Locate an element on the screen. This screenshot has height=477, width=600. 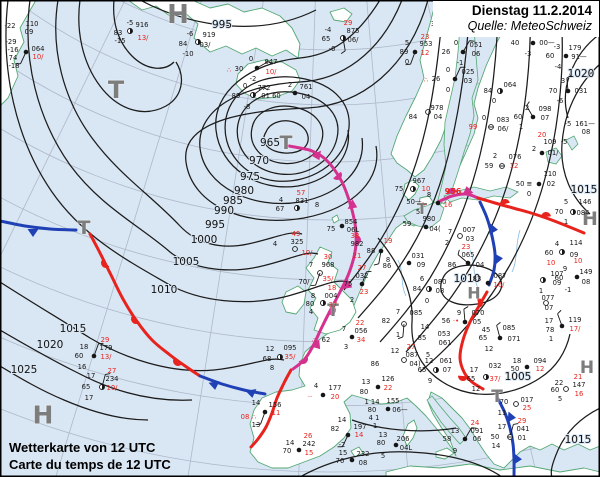
station-value: 21 is located at coordinates (357, 256).